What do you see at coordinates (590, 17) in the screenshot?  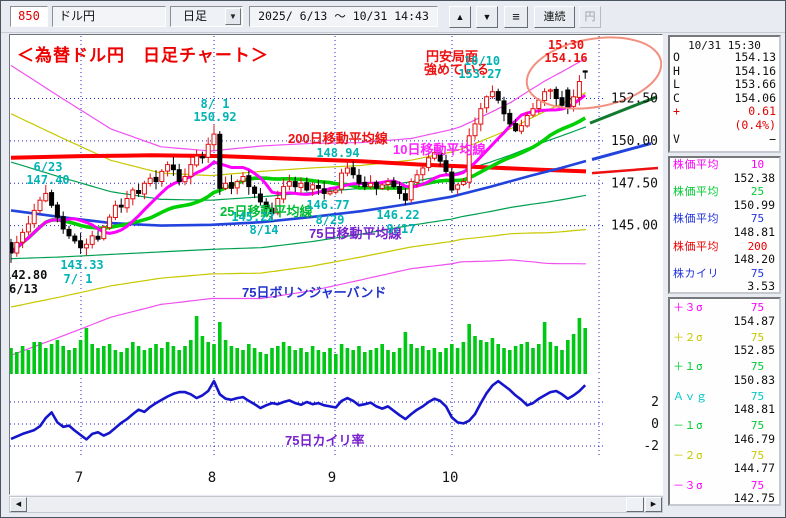 I see `yen-button-disabled: 円` at bounding box center [590, 17].